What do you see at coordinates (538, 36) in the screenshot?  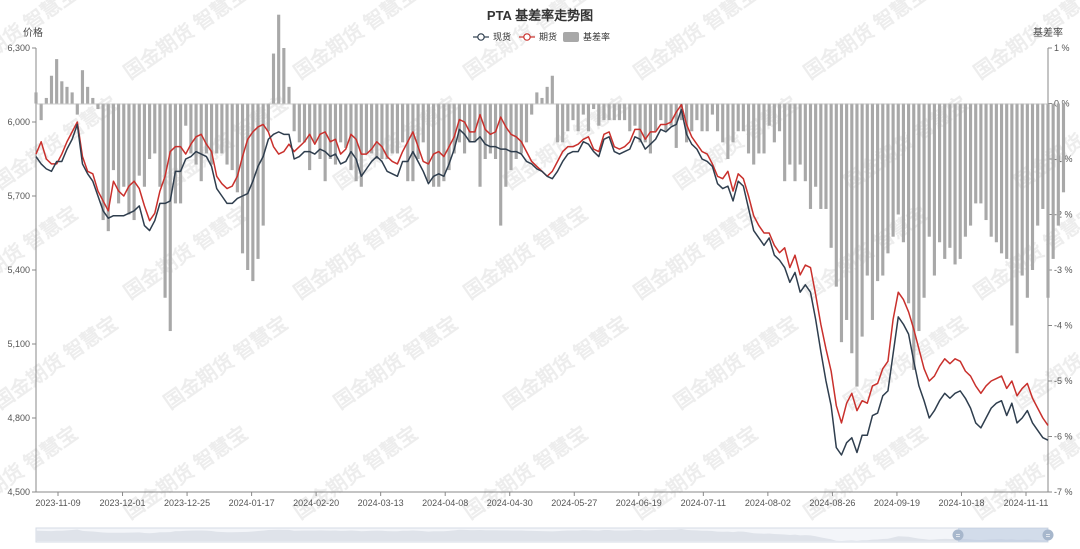 I see `legend-item-futures: 期货` at bounding box center [538, 36].